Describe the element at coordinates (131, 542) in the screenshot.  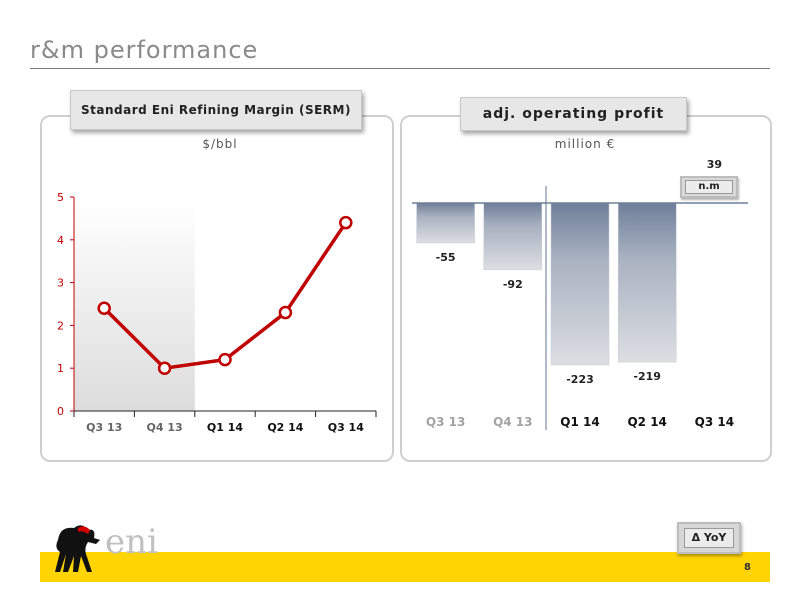
I see `eni-logo-text: eni` at that location.